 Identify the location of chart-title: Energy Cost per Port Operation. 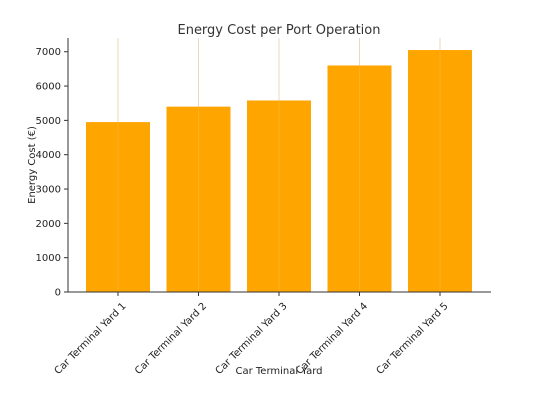
(278, 30).